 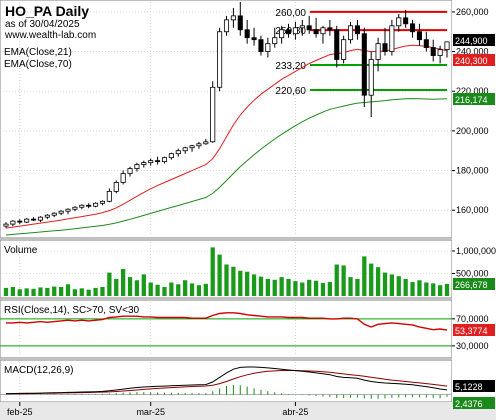 What do you see at coordinates (295, 412) in the screenshot?
I see `x-tick-label: abr-25` at bounding box center [295, 412].